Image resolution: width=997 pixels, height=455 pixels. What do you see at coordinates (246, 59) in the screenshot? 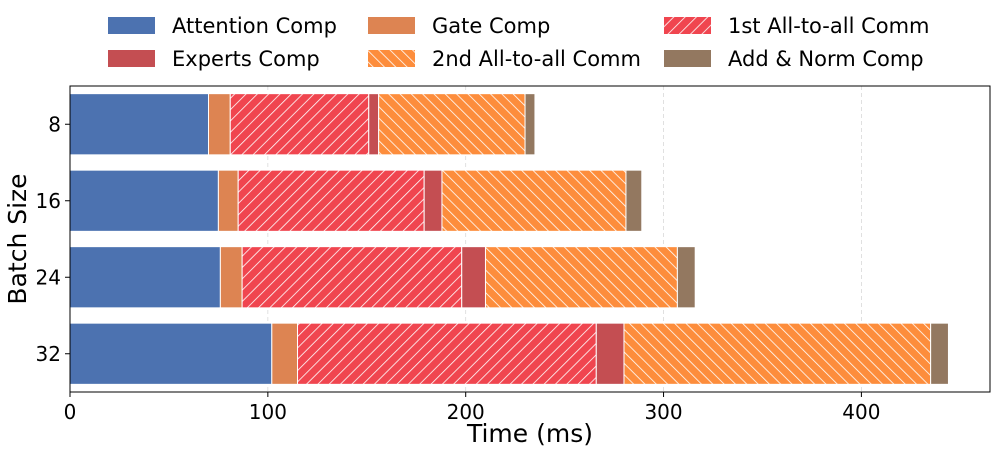
I see `legend-label: Experts Comp` at bounding box center [246, 59].